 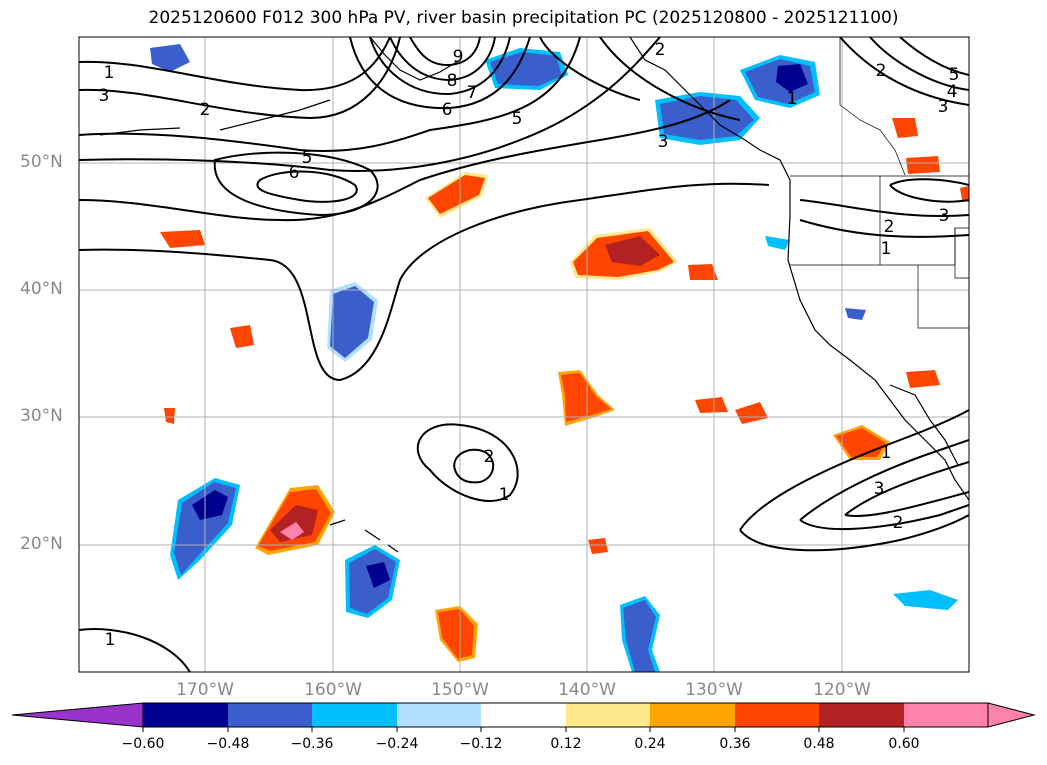 I want to click on colorbar-tick-label: 0.60, so click(x=904, y=744).